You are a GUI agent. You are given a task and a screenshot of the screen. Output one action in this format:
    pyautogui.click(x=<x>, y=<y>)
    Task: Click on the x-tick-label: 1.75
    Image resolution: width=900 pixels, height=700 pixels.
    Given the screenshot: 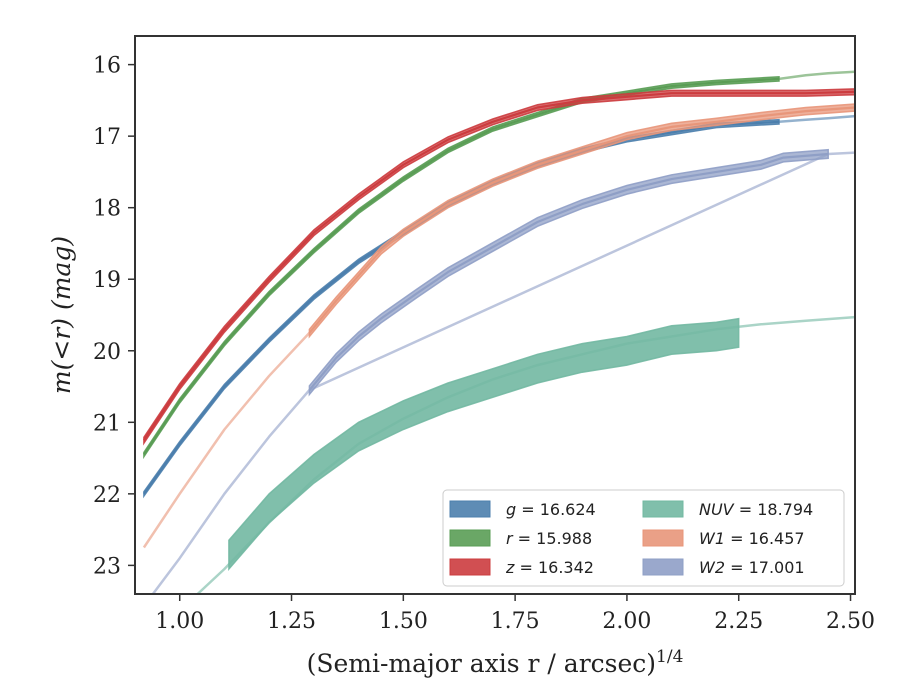 What is the action you would take?
    pyautogui.click(x=515, y=621)
    